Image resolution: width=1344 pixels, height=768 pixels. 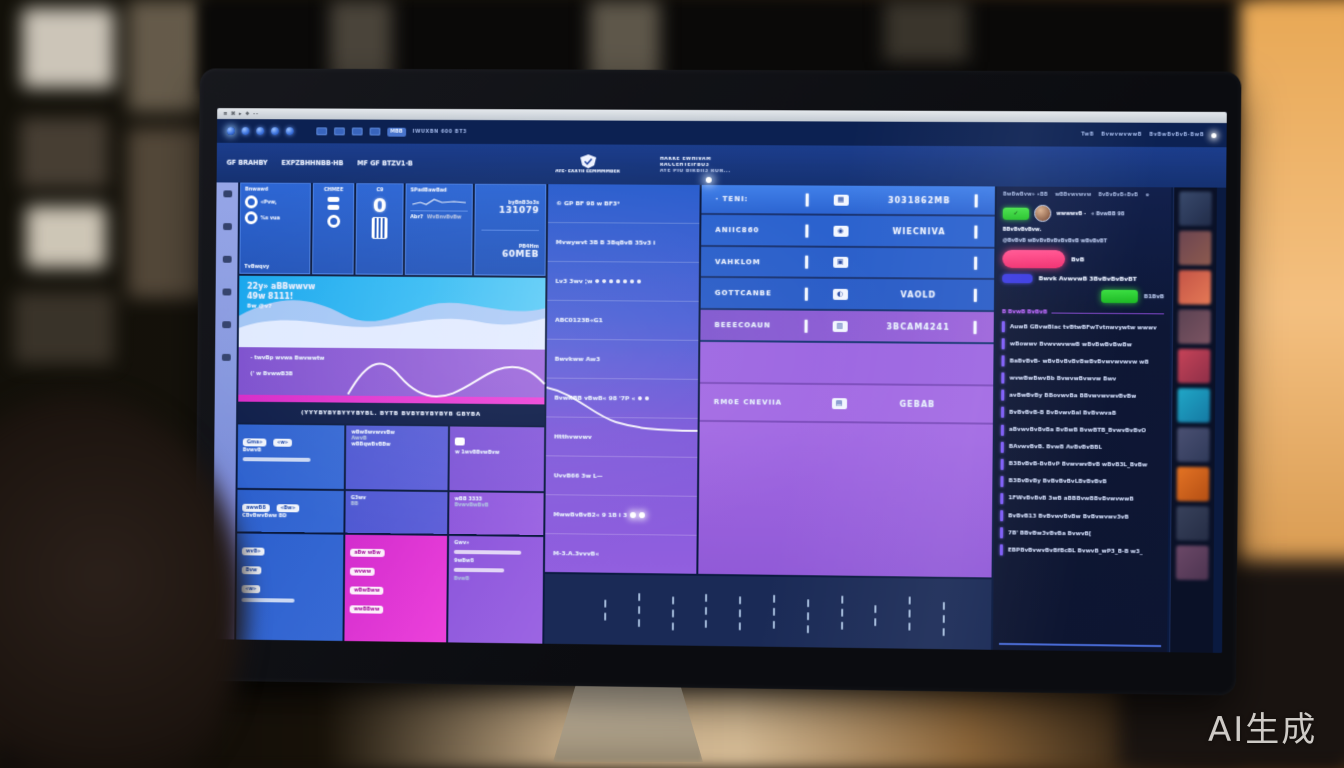 I want to click on timeline-ticks, so click(x=768, y=611).